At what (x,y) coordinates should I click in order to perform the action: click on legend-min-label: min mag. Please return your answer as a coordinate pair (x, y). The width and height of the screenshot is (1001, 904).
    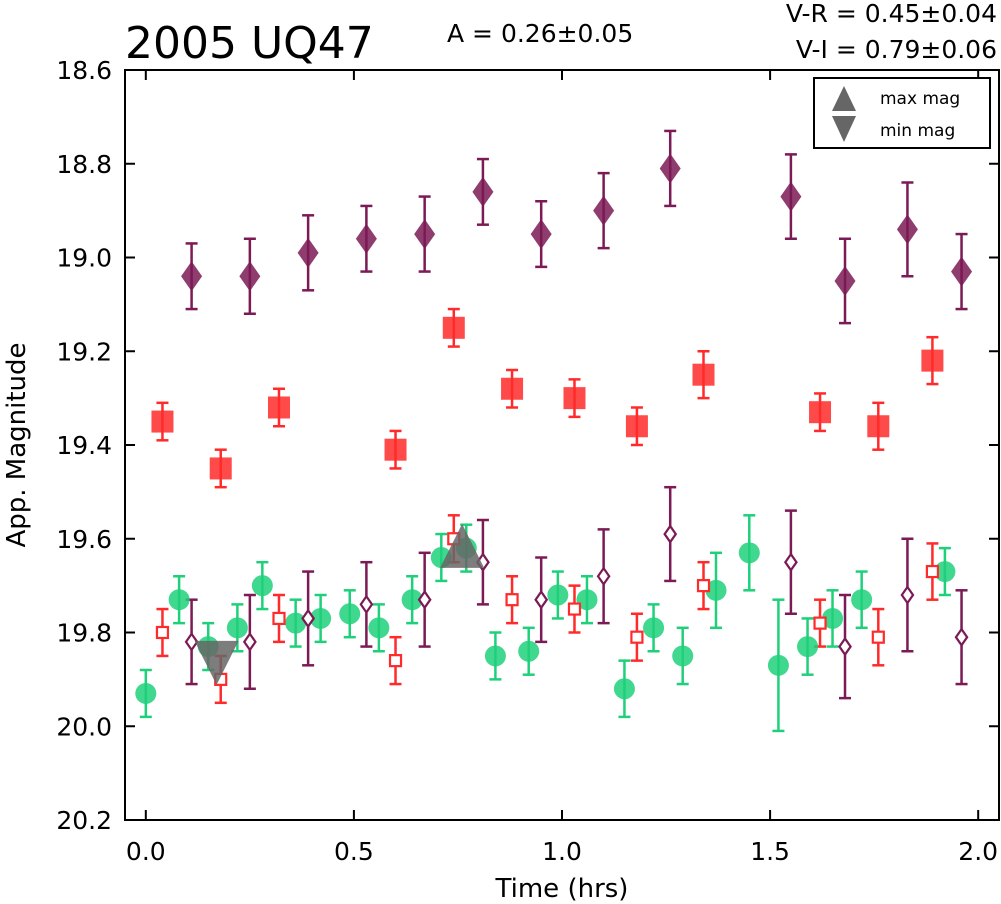
    Looking at the image, I should click on (917, 131).